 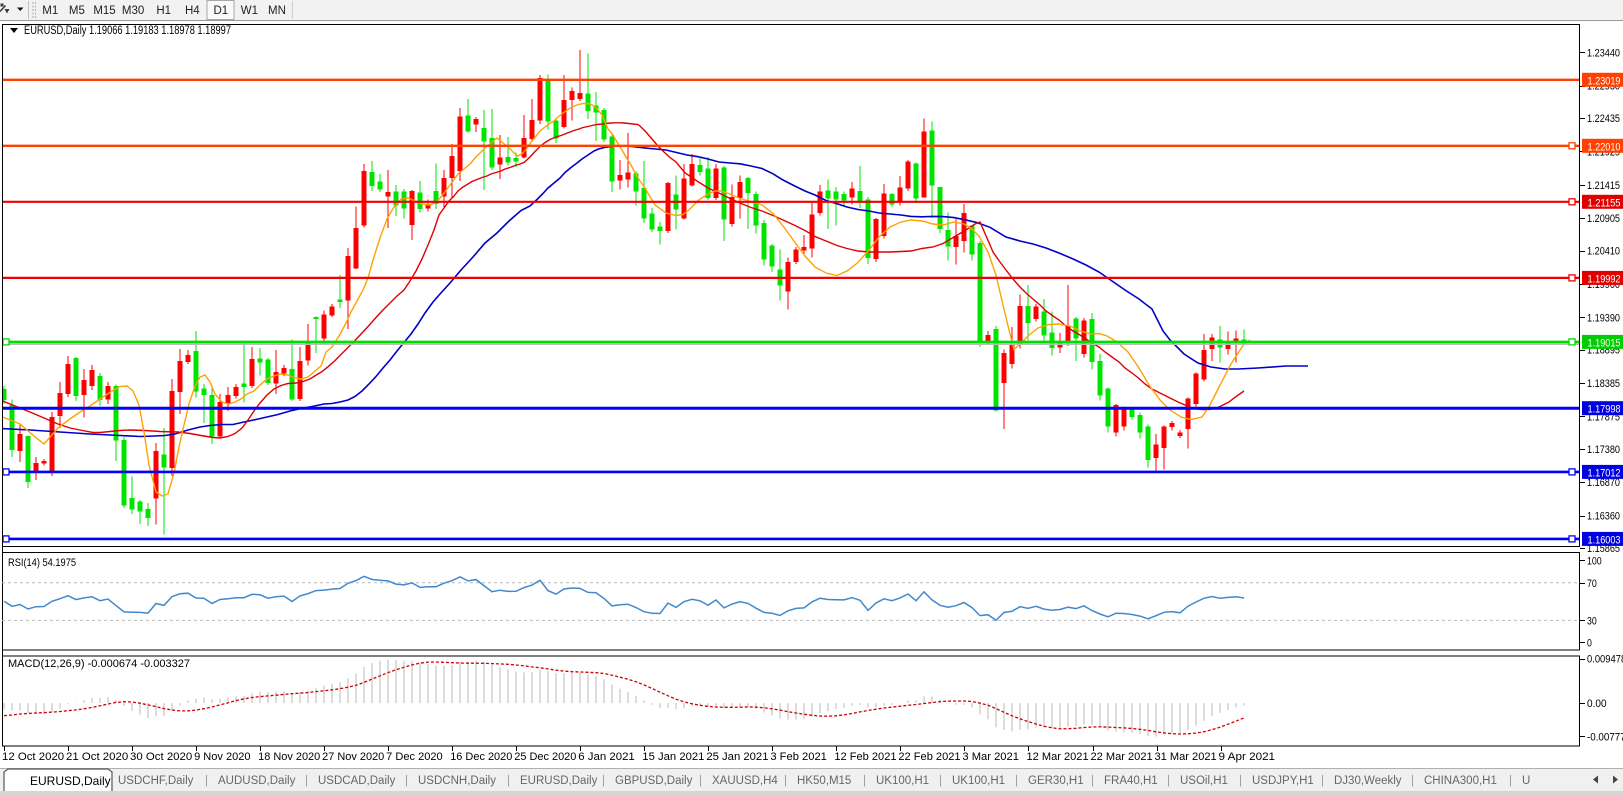 What do you see at coordinates (1604, 343) in the screenshot?
I see `svg-text: 1.19015` at bounding box center [1604, 343].